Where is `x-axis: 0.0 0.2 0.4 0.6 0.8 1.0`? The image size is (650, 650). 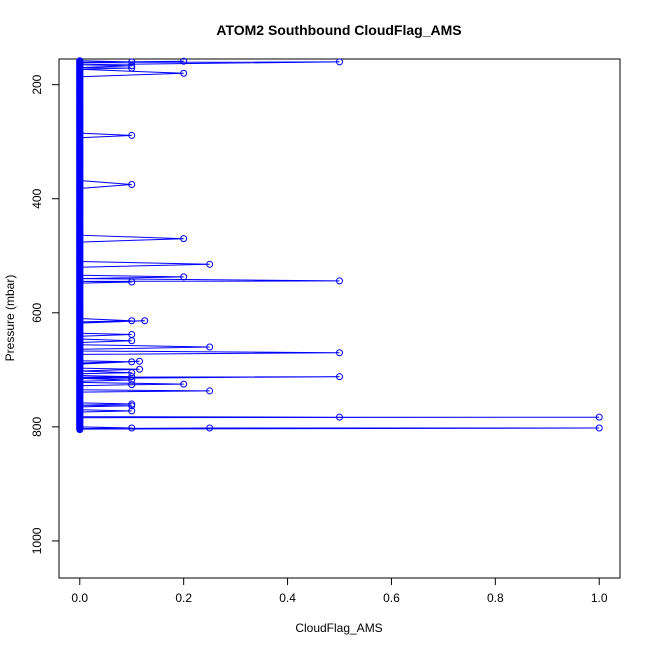
x-axis: 0.0 0.2 0.4 0.6 0.8 1.0 is located at coordinates (339, 591).